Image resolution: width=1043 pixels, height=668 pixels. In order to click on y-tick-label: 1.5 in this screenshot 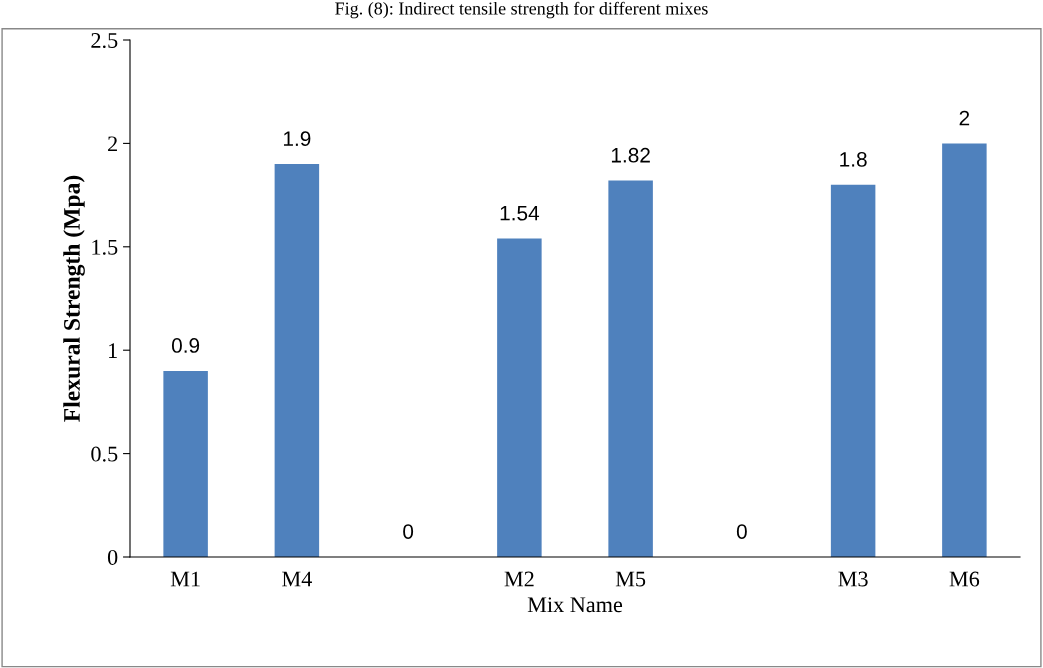, I will do `click(105, 247)`.